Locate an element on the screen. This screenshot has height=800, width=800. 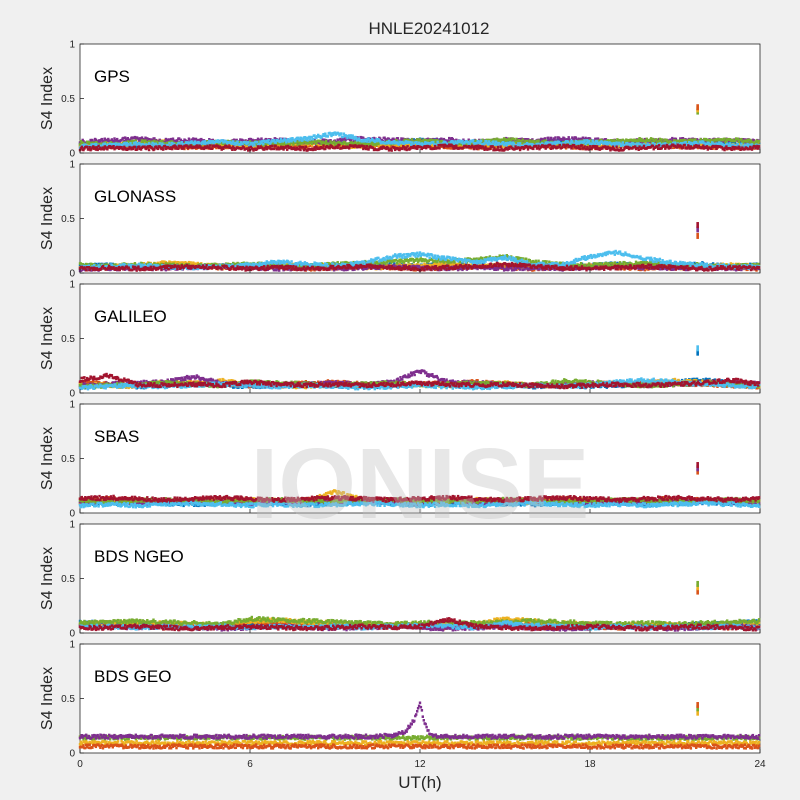
figure-title: HNLE20241012 is located at coordinates (429, 28).